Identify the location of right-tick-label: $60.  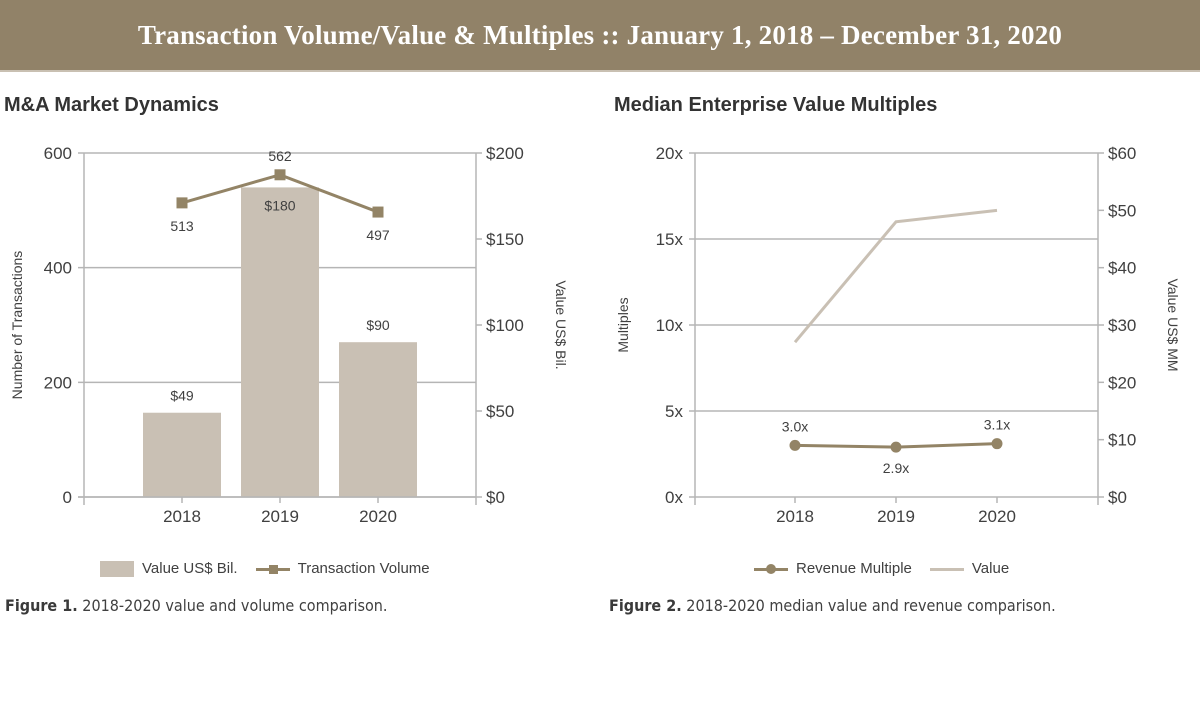
(1122, 153).